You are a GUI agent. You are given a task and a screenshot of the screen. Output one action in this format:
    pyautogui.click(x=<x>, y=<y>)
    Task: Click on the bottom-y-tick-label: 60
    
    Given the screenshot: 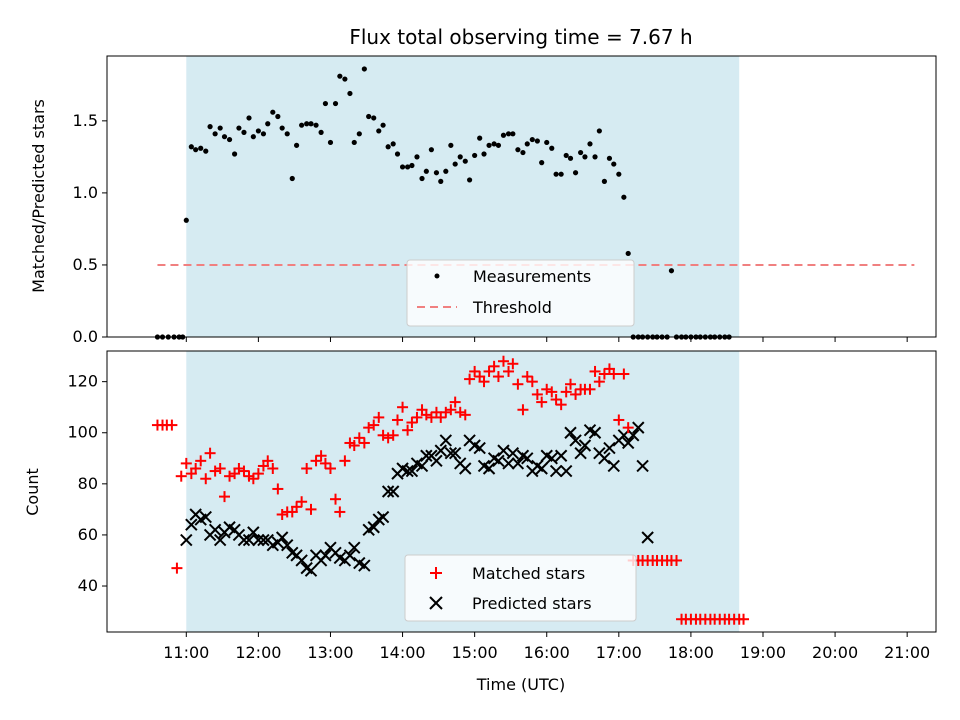 What is the action you would take?
    pyautogui.click(x=88, y=534)
    